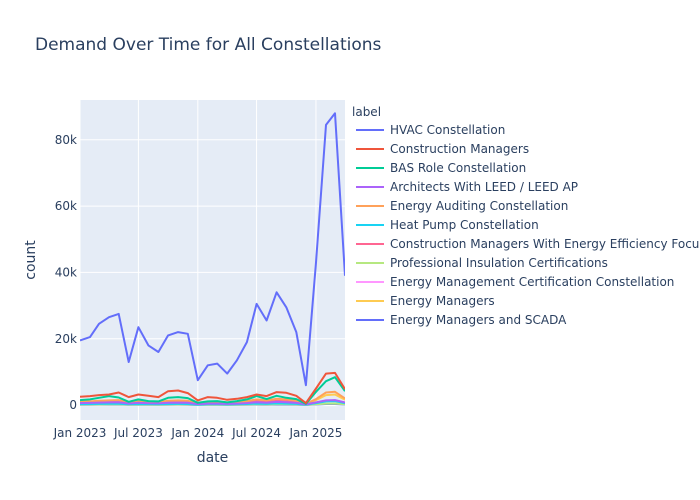 The height and width of the screenshot is (500, 700). I want to click on legend-item: Heat Pump Constellation, so click(447, 225).